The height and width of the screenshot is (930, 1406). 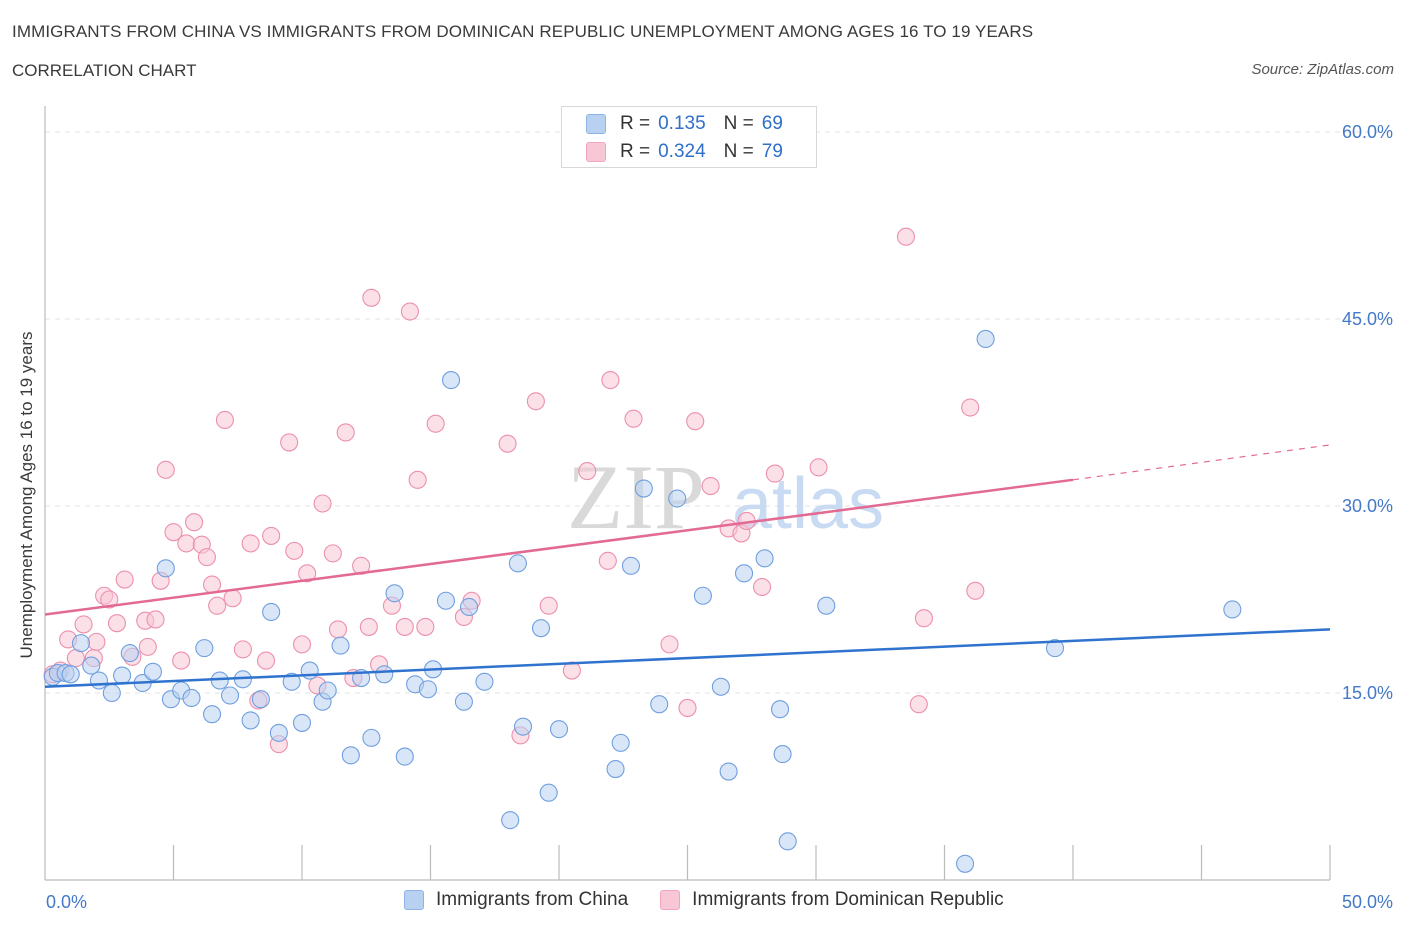 What do you see at coordinates (1367, 506) in the screenshot?
I see `y-tick-label: 30.0%` at bounding box center [1367, 506].